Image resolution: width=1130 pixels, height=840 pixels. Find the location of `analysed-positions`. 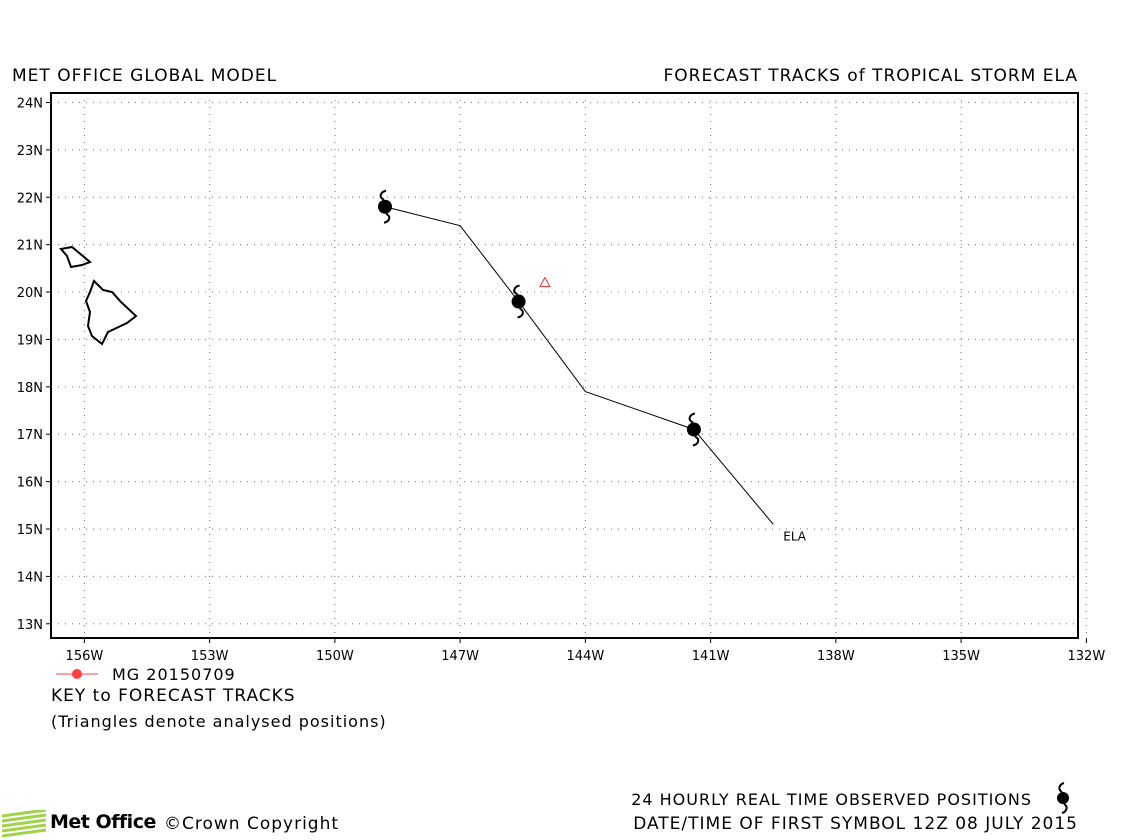

analysed-positions is located at coordinates (545, 282).